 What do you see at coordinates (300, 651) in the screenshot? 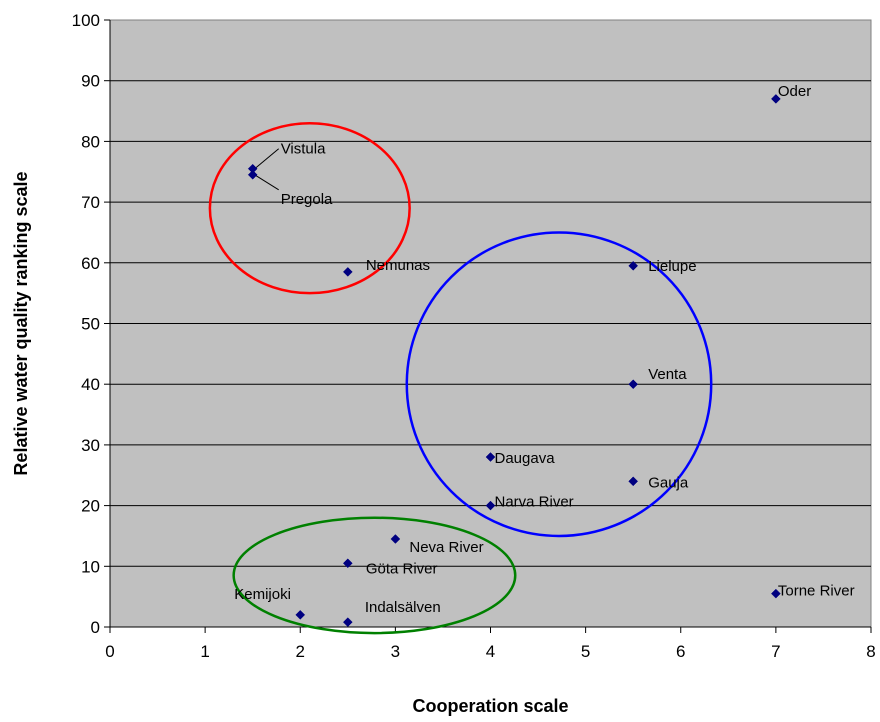
I see `x-tick-label-2: 2` at bounding box center [300, 651].